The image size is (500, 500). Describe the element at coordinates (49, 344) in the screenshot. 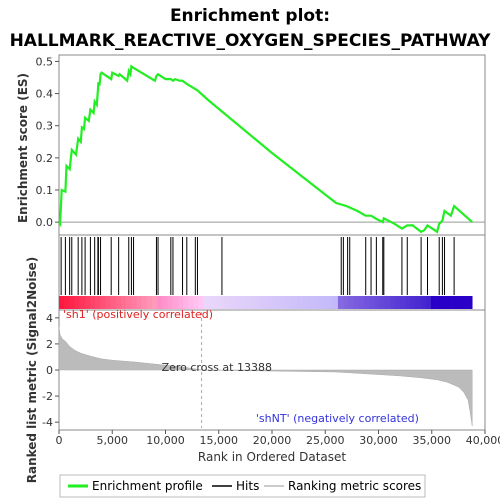

I see `metric-ytick-label: 2` at that location.